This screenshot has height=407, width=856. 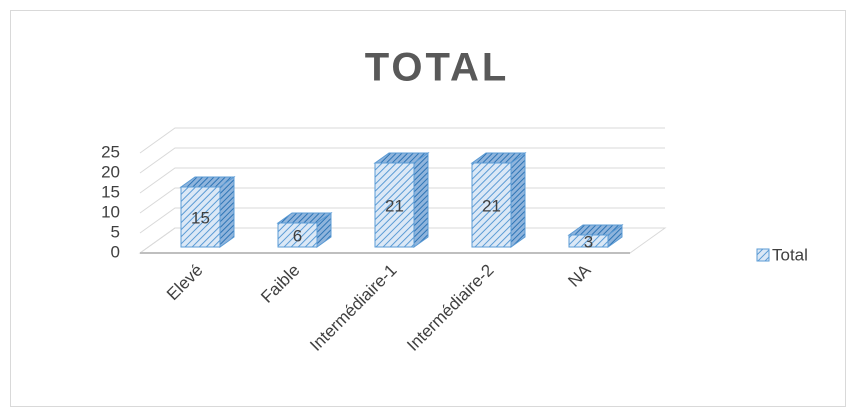 I want to click on y-tick-label: 0, so click(x=115, y=251).